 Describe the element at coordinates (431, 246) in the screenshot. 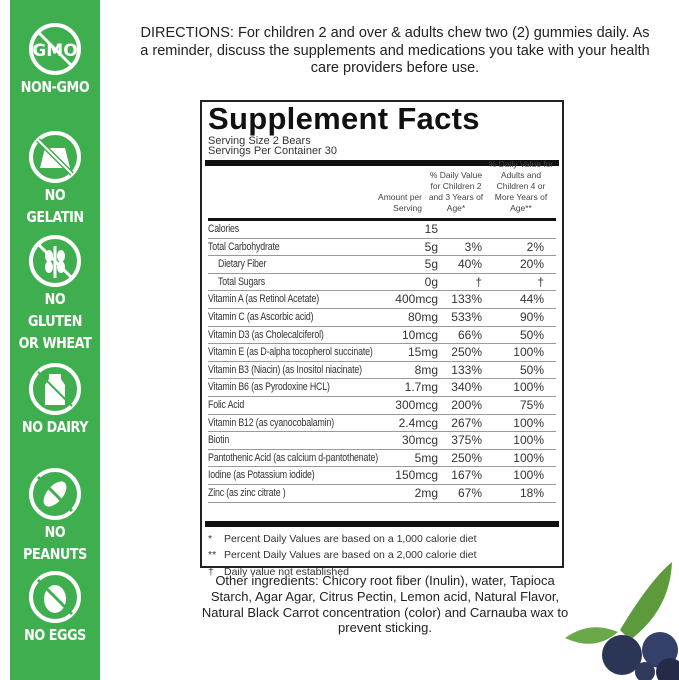

I see `nutrient-amount: 5g` at that location.